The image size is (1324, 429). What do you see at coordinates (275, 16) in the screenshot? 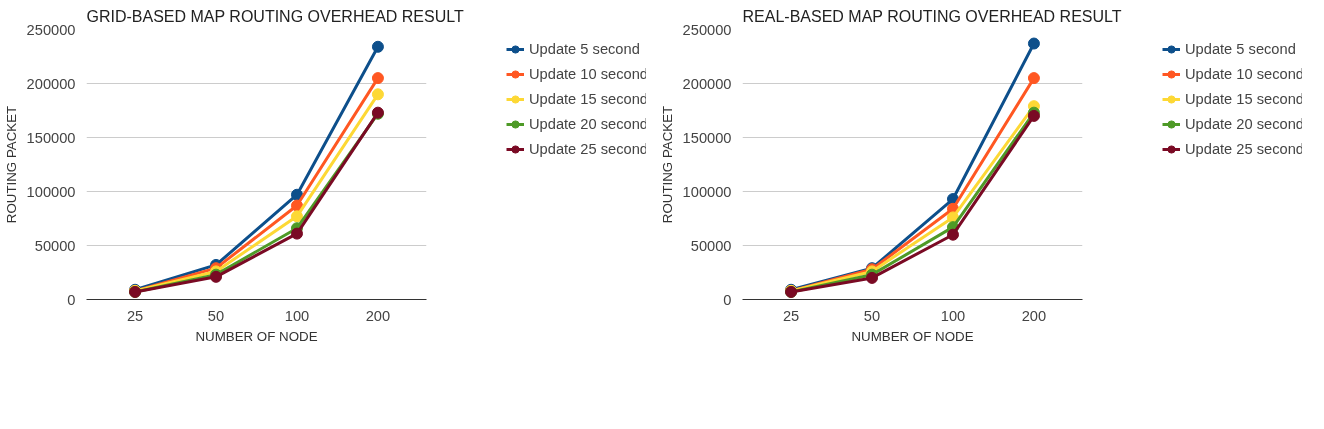
I see `chart-title: GRID-BASED MAP ROUTING OVERHEAD RESULT` at bounding box center [275, 16].